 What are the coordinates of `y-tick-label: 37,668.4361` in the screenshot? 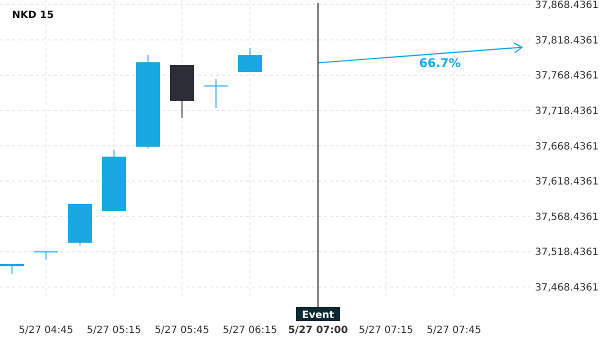 It's located at (567, 146).